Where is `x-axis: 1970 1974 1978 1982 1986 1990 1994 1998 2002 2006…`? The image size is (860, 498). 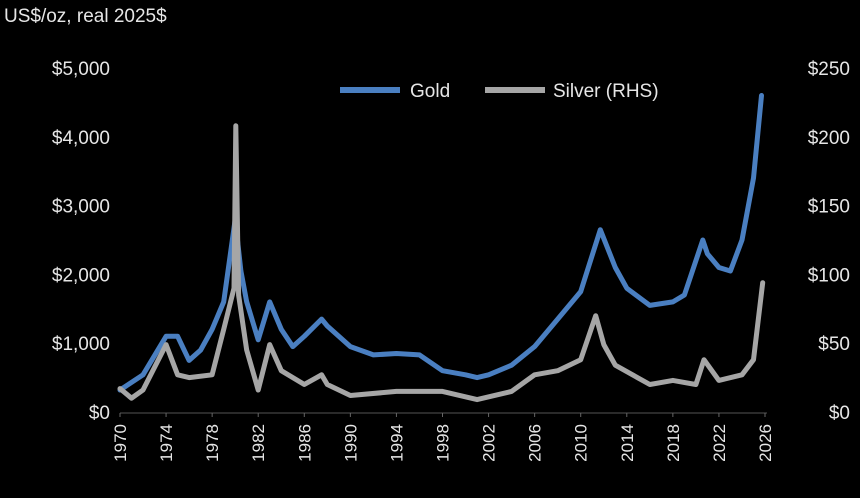
x-axis: 1970 1974 1978 1982 1986 1990 1994 1998 2002 2006… is located at coordinates (443, 437).